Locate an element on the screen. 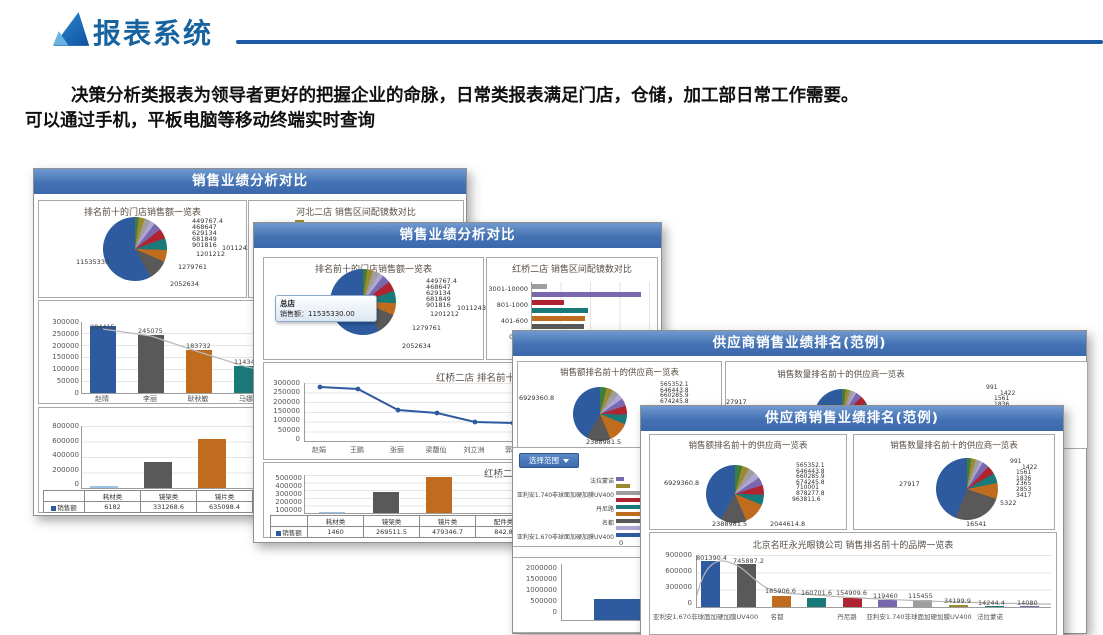  table-cell: 331268.6 is located at coordinates (168, 507).